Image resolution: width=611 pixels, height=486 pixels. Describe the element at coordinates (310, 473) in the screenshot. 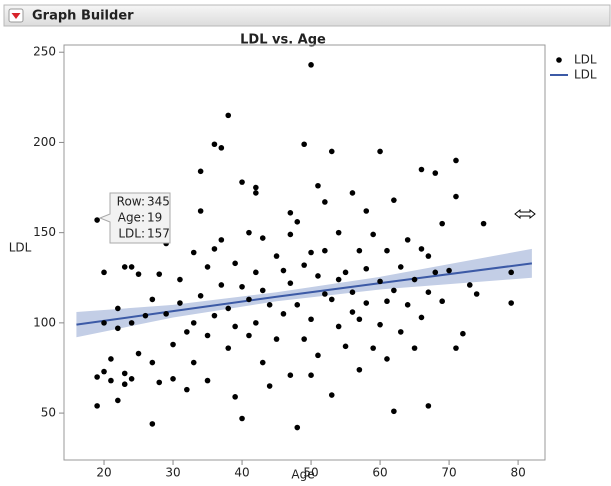

I see `x-tick-label: 50` at that location.